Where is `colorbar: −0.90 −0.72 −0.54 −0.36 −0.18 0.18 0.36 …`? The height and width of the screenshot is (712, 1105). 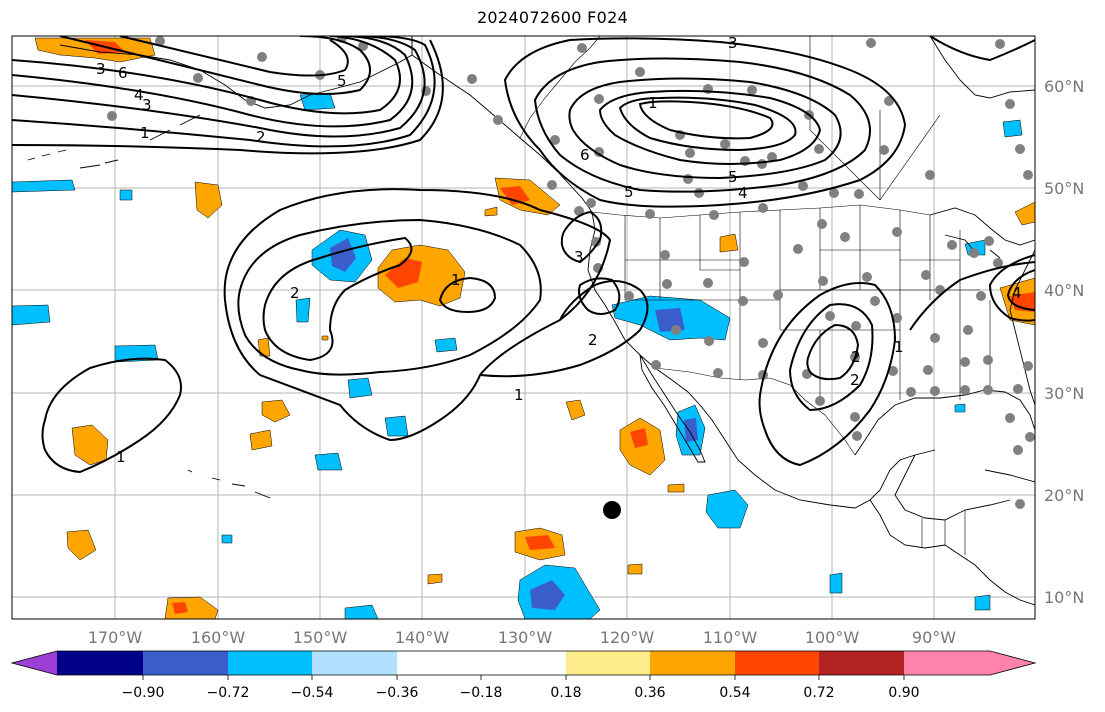 colorbar: −0.90 −0.72 −0.54 −0.36 −0.18 0.18 0.36 … is located at coordinates (523, 675).